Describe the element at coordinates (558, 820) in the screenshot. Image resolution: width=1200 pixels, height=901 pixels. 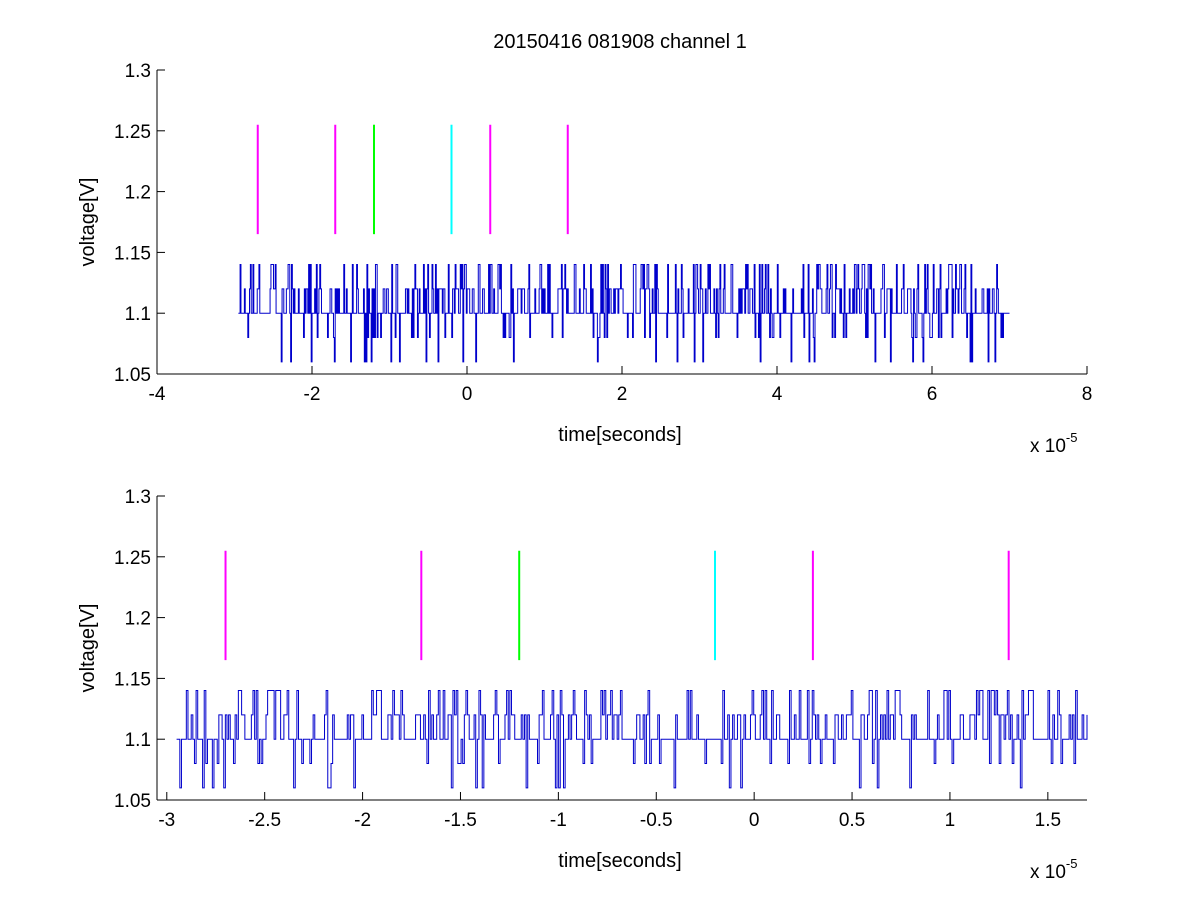
I see `x-tick-label: -1` at that location.